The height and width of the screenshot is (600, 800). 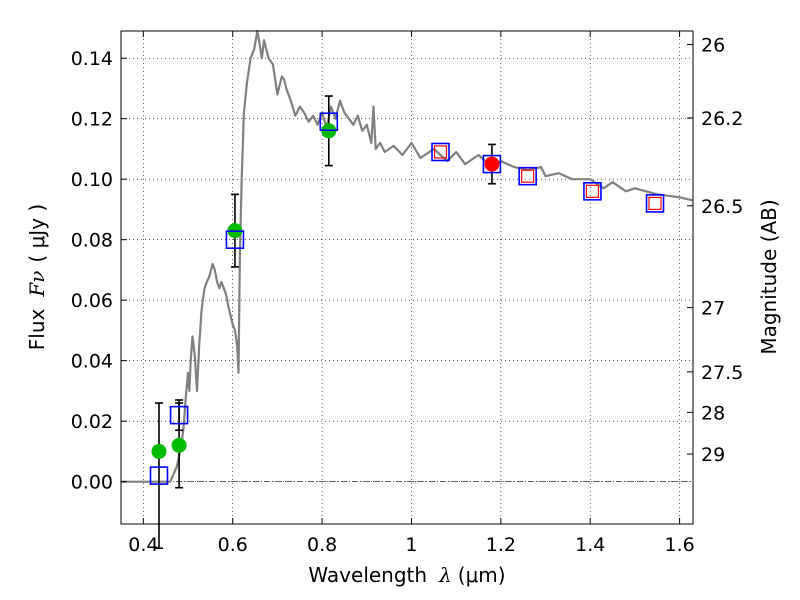 I want to click on y-tick-label-2: 0.04, so click(x=92, y=362).